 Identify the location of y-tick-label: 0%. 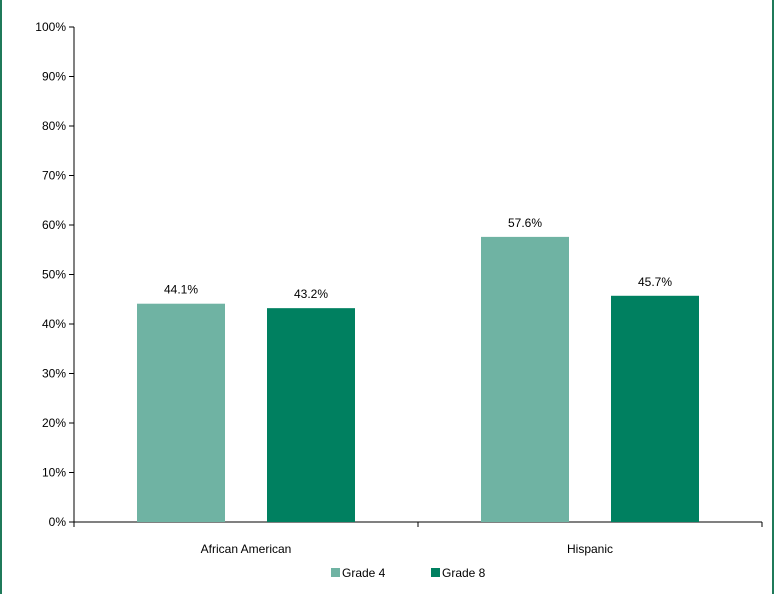
(58, 522).